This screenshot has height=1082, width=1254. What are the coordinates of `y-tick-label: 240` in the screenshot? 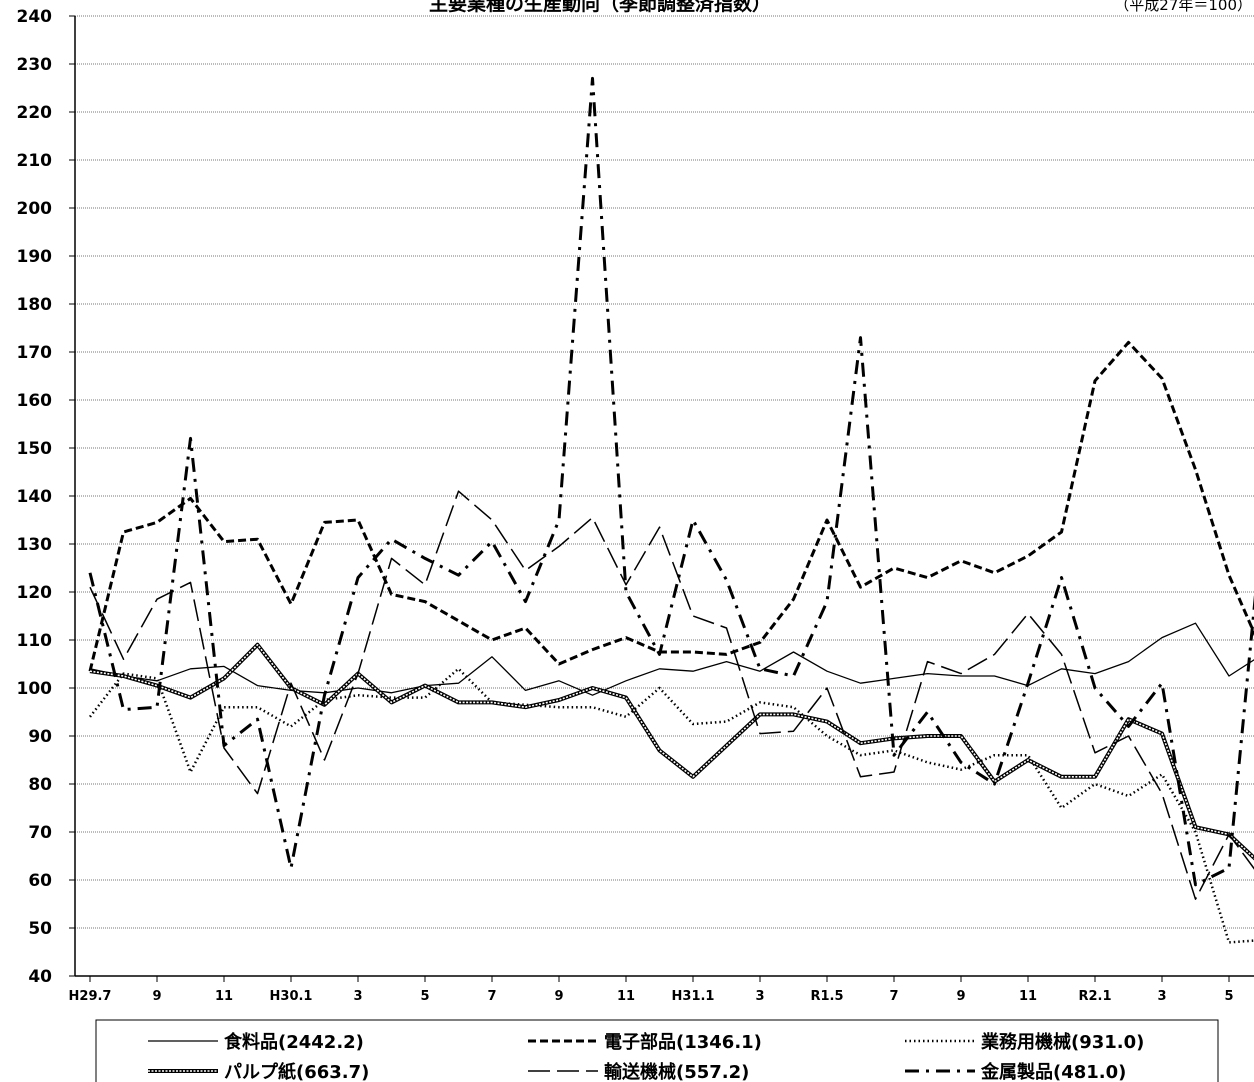 It's located at (35, 17).